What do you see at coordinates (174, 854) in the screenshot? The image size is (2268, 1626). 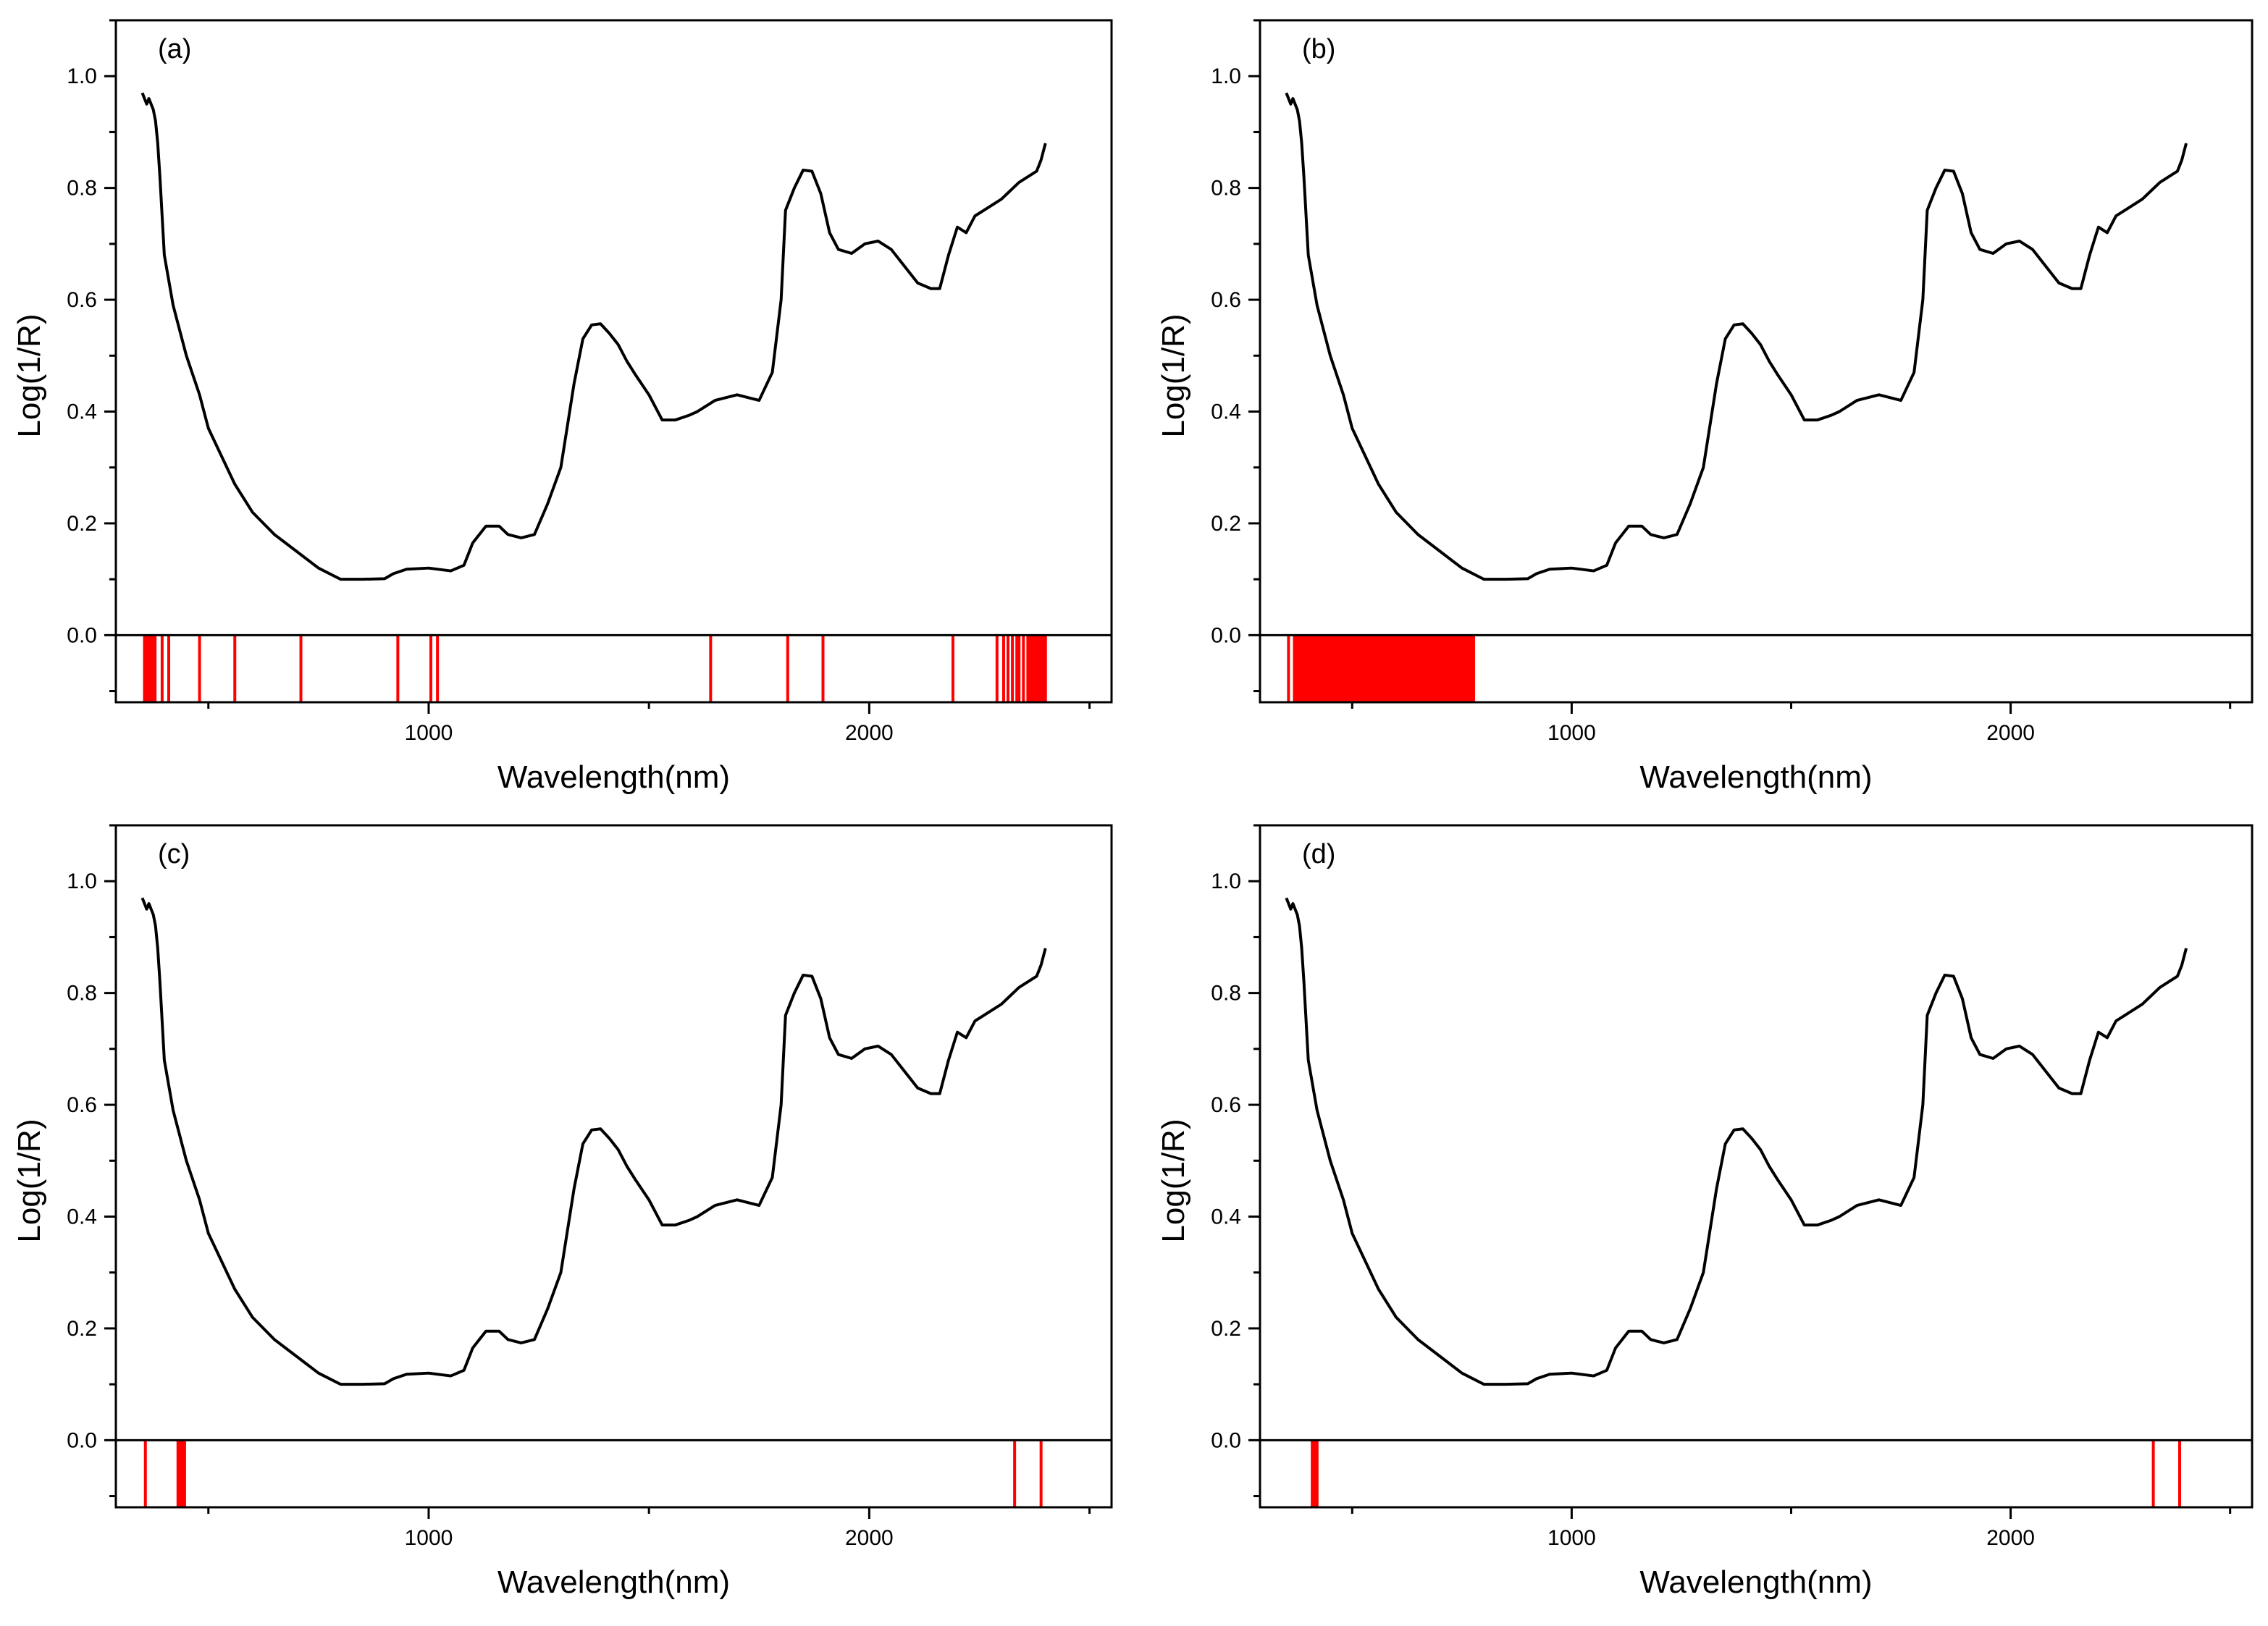 I see `panel-label: (c)` at bounding box center [174, 854].